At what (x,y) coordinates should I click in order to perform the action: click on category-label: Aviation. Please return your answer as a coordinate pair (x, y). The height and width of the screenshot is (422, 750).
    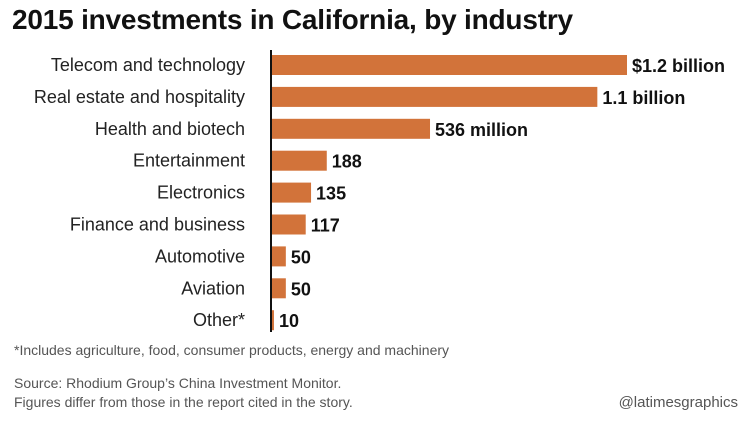
    Looking at the image, I should click on (213, 288).